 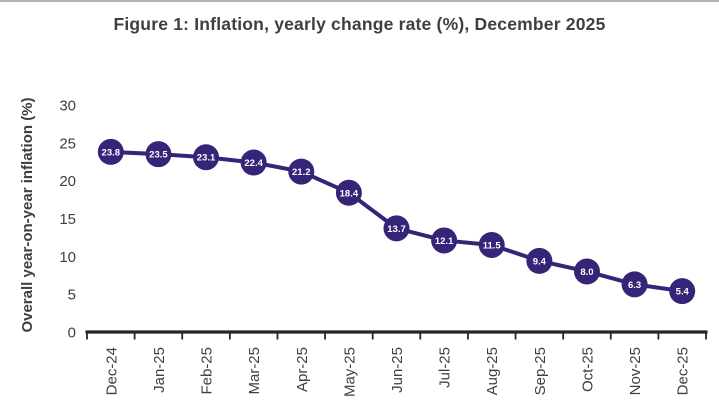 What do you see at coordinates (492, 371) in the screenshot?
I see `x-tick-label: Aug-25` at bounding box center [492, 371].